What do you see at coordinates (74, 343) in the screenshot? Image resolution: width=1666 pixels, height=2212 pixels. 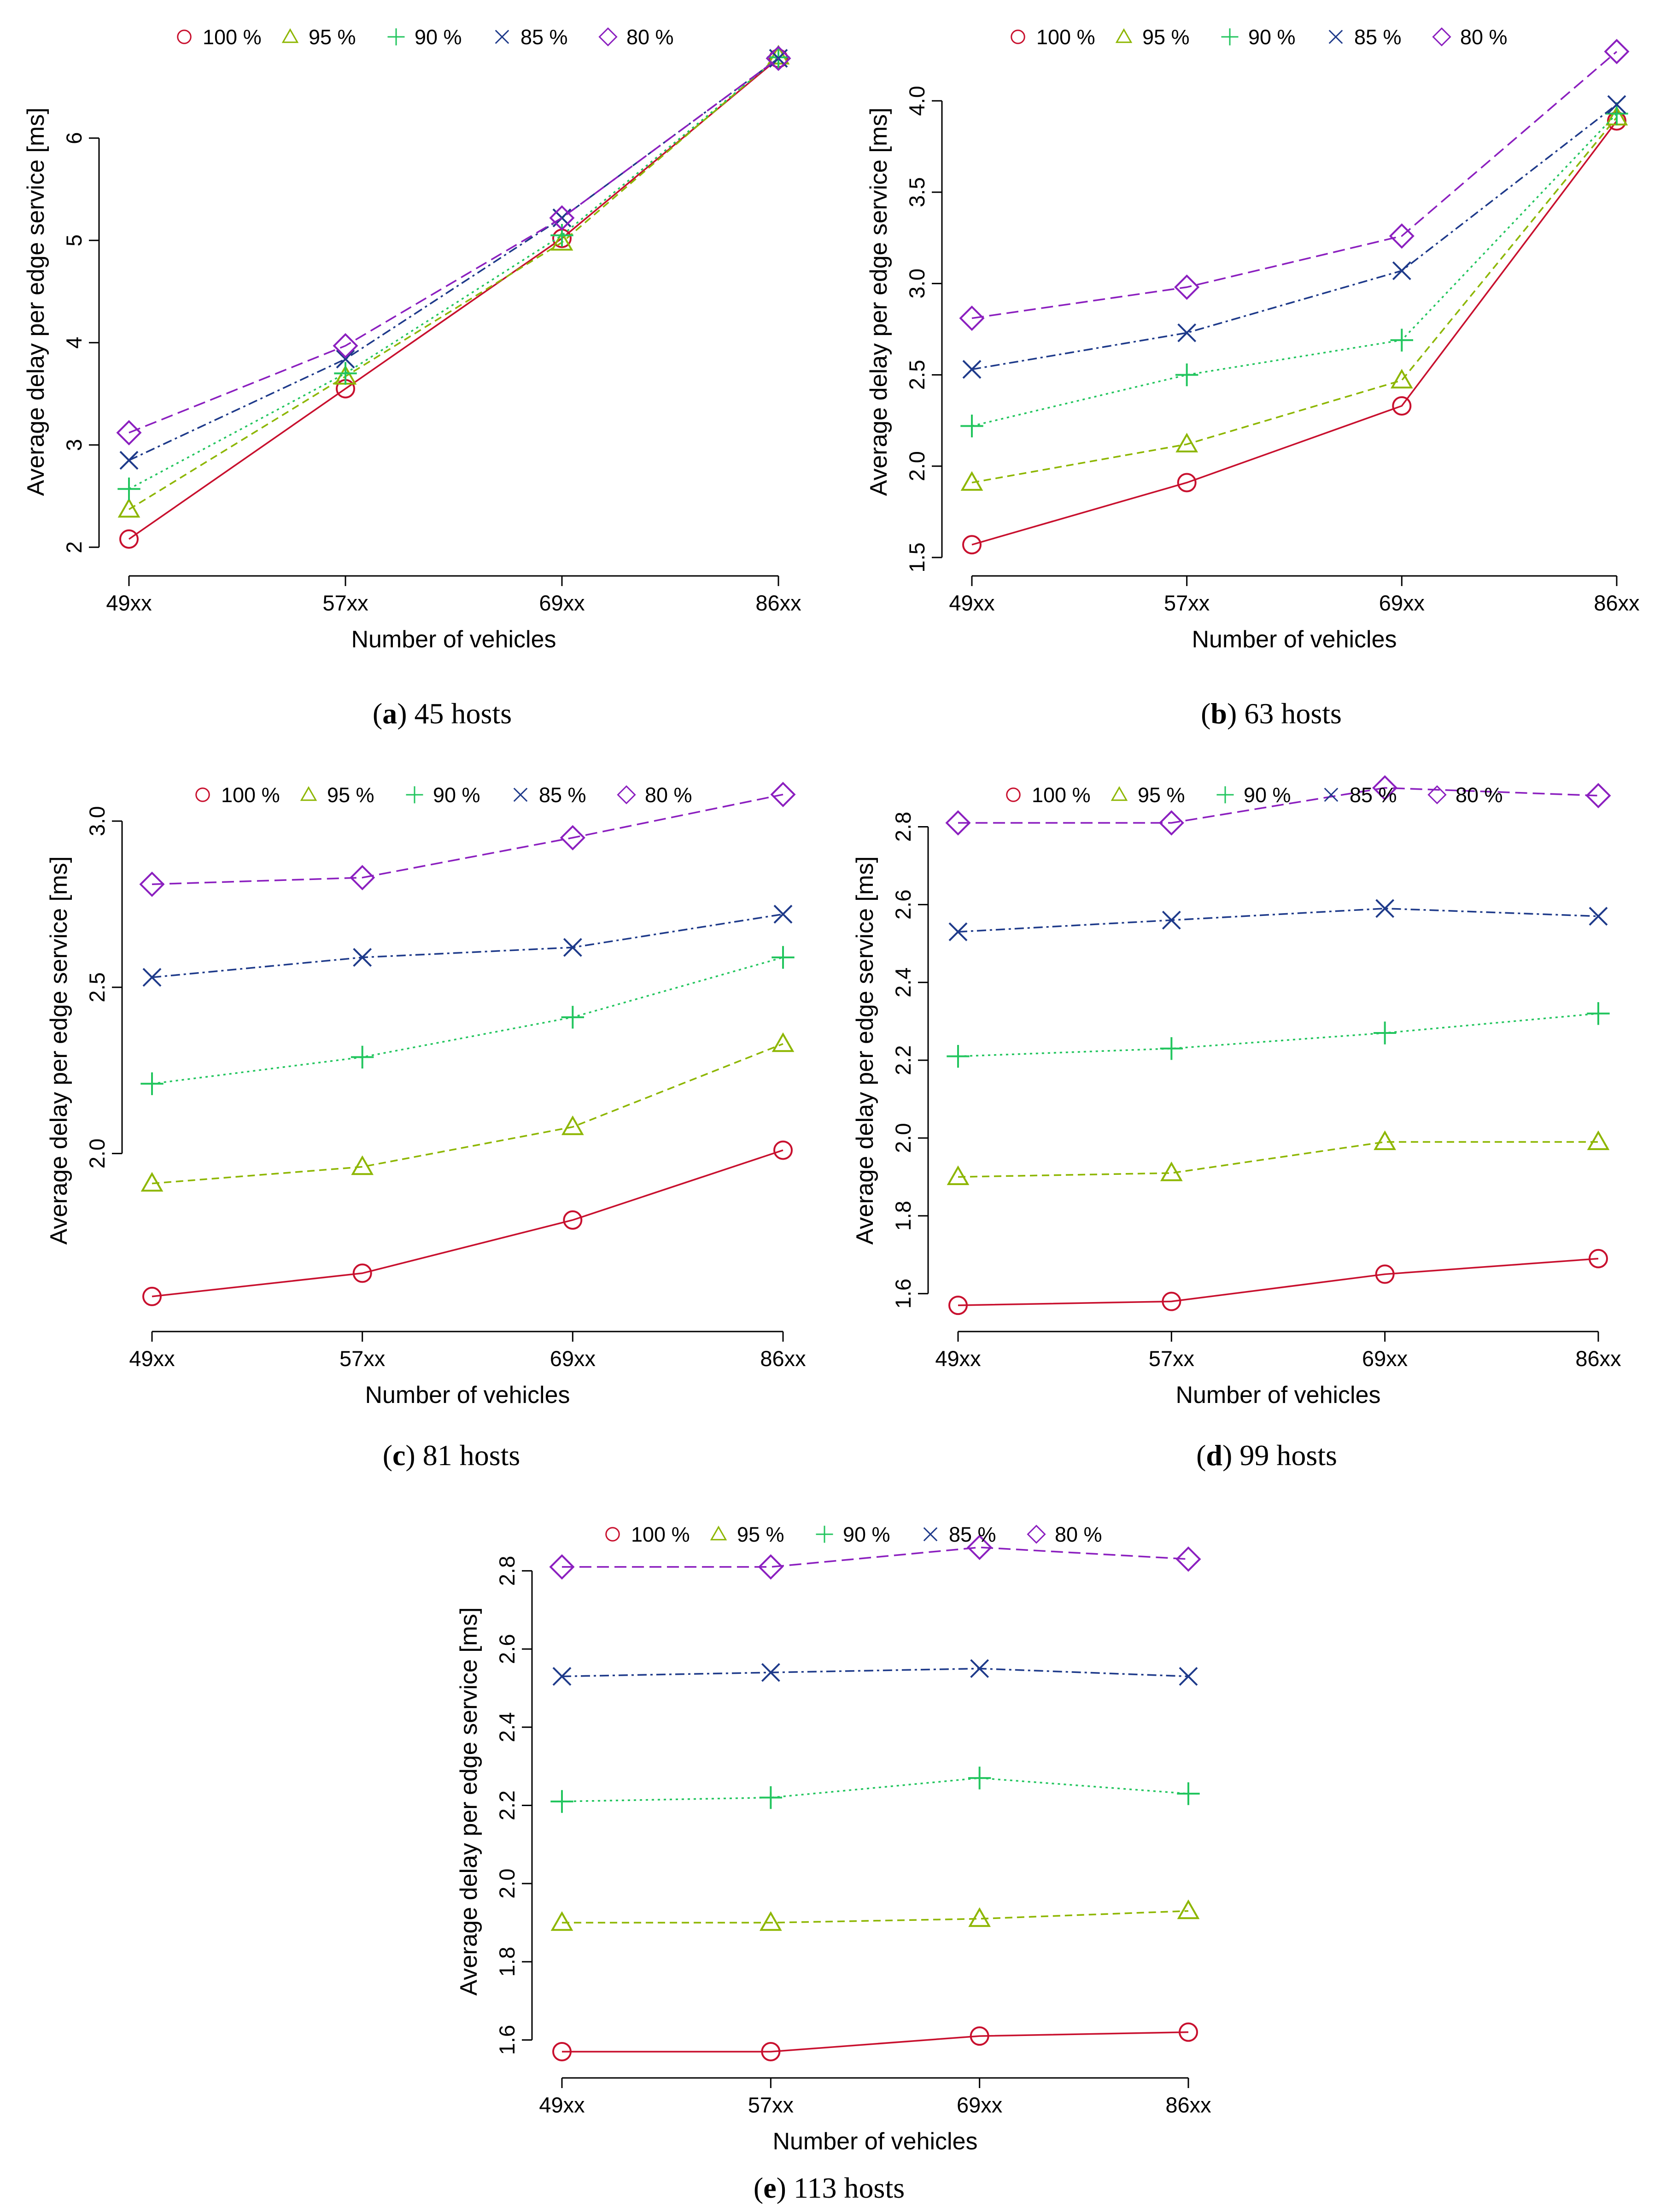 I see `y-tick-label: 4` at bounding box center [74, 343].